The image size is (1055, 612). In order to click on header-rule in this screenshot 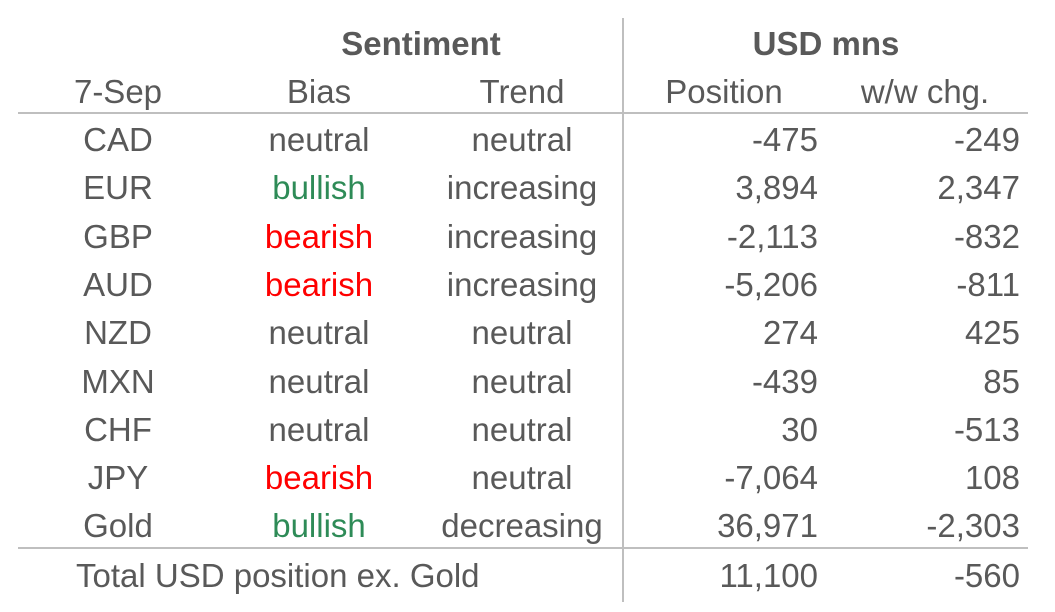, I will do `click(523, 113)`.